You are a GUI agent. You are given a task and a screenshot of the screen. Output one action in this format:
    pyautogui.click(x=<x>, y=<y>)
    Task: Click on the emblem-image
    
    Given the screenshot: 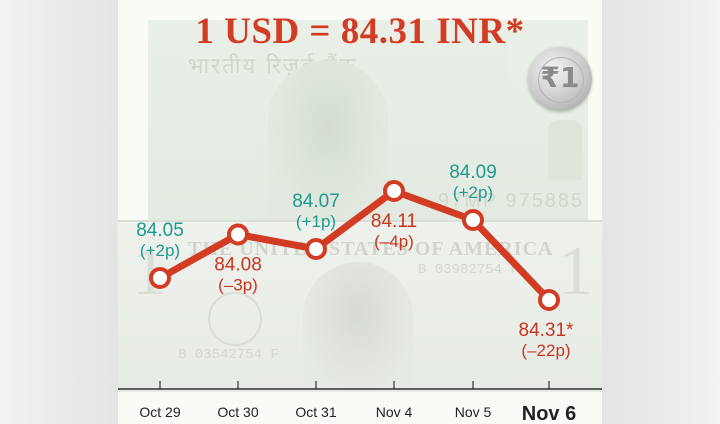 What is the action you would take?
    pyautogui.click(x=565, y=150)
    